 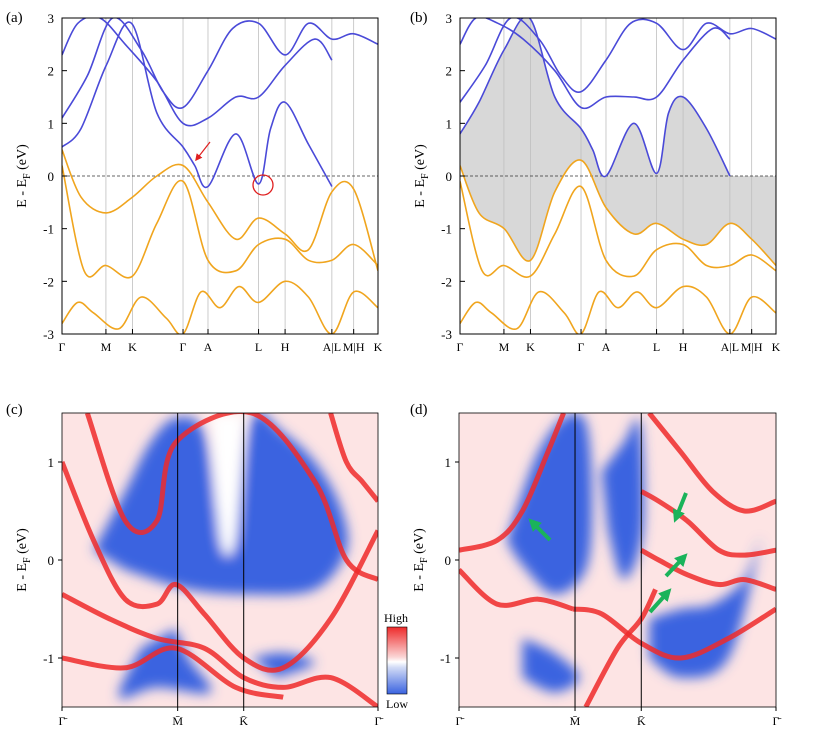 What do you see at coordinates (622, 499) in the screenshot?
I see `bulk-continuum-mid` at bounding box center [622, 499].